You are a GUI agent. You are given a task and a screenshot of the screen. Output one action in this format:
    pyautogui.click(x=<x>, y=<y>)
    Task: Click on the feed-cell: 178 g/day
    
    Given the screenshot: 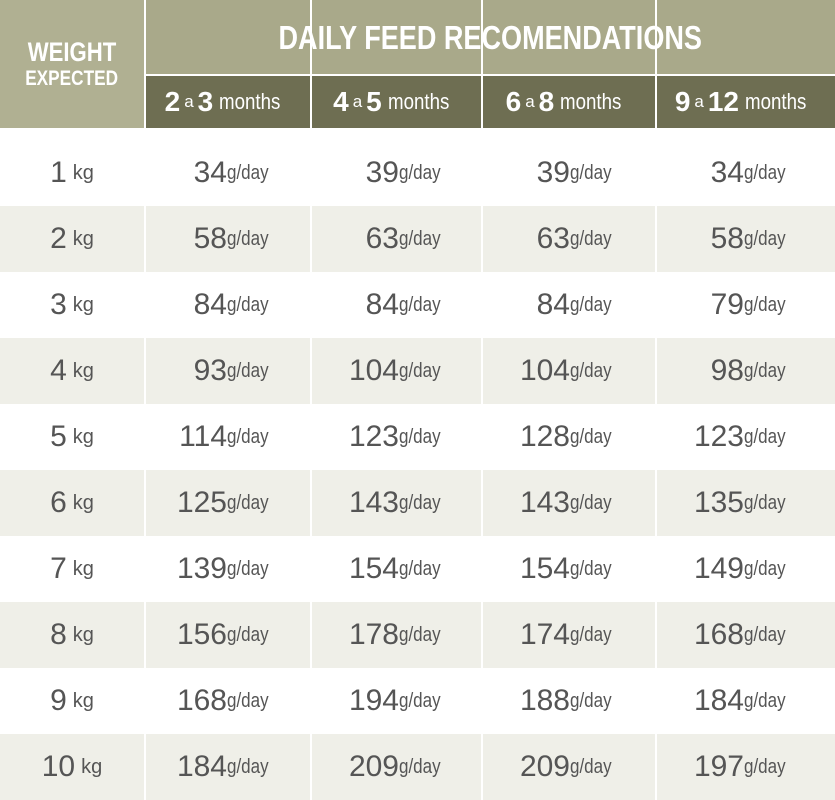 What is the action you would take?
    pyautogui.click(x=383, y=635)
    